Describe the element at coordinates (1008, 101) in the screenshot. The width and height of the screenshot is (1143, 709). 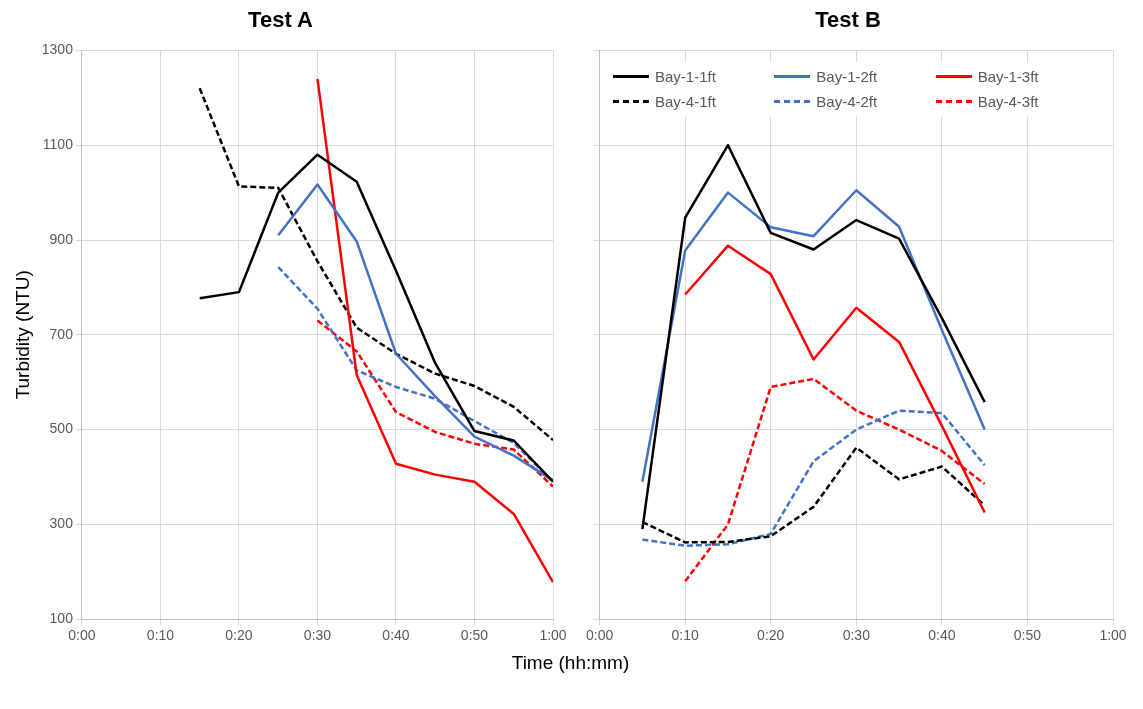
I see `legend-label: Bay-4-3ft` at that location.